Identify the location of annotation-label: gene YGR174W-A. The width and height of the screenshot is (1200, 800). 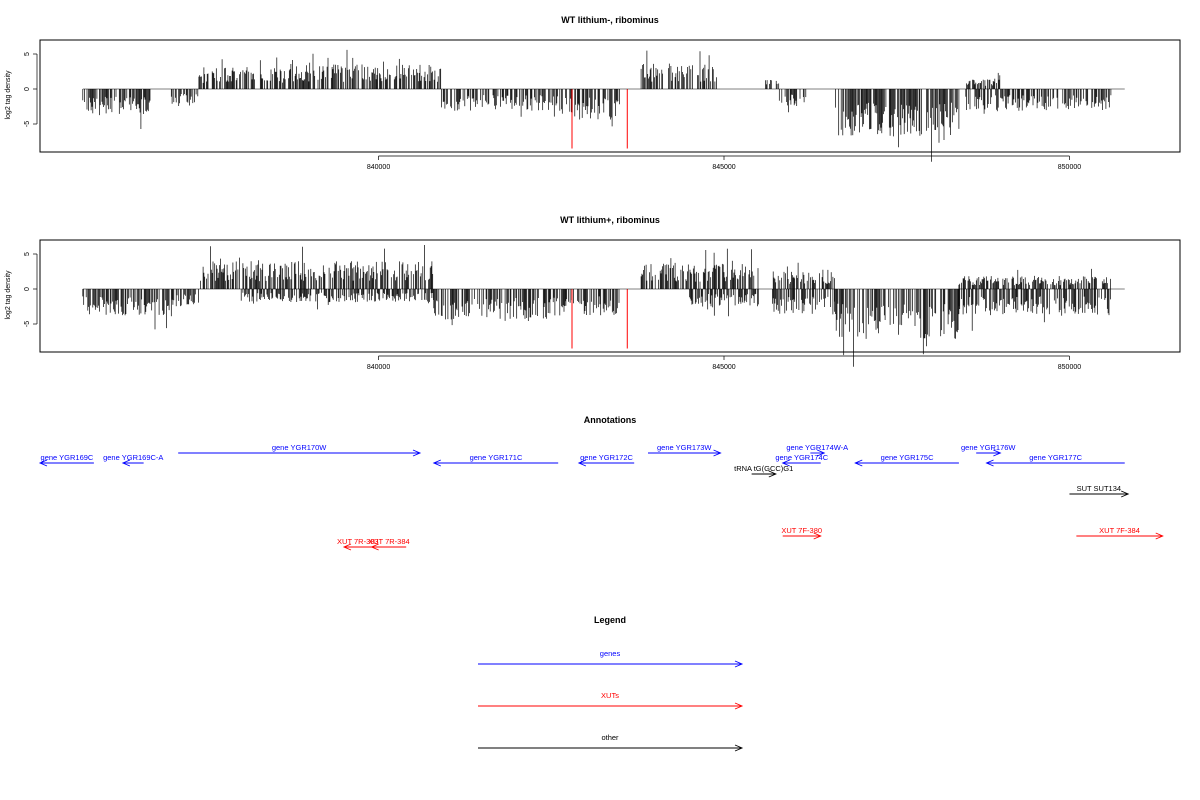
(817, 447).